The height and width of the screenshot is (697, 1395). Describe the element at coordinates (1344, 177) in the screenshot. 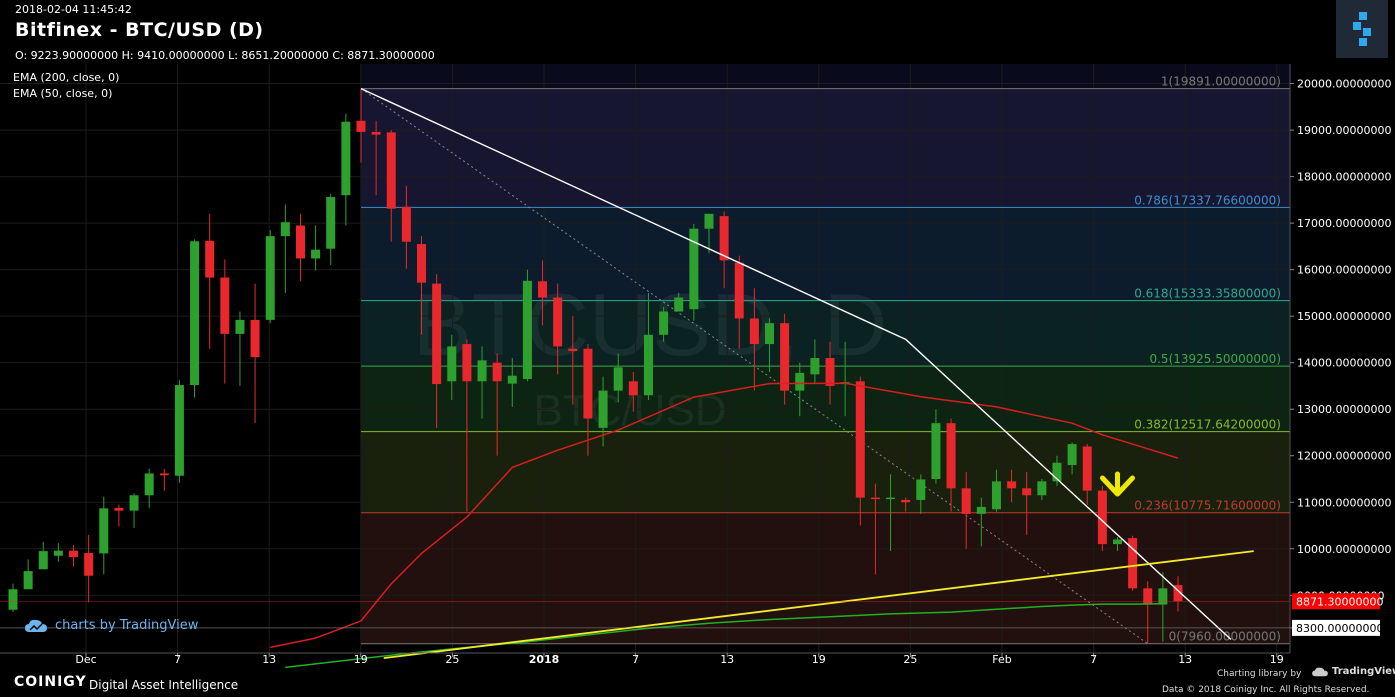

I see `price-tick-label: 18000.00000000` at that location.